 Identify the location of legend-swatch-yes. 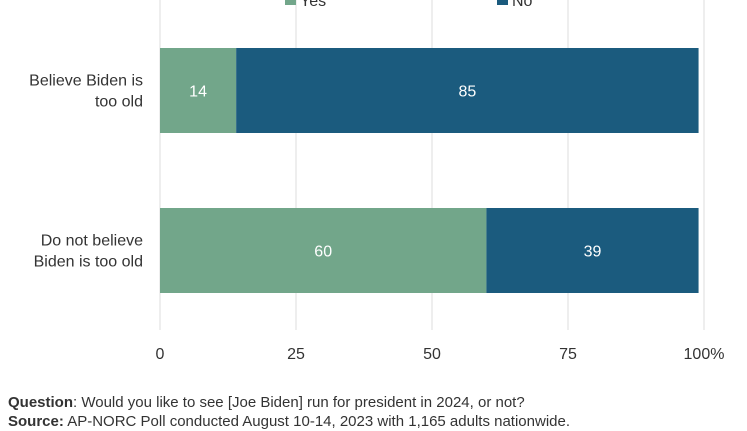
(290, 2).